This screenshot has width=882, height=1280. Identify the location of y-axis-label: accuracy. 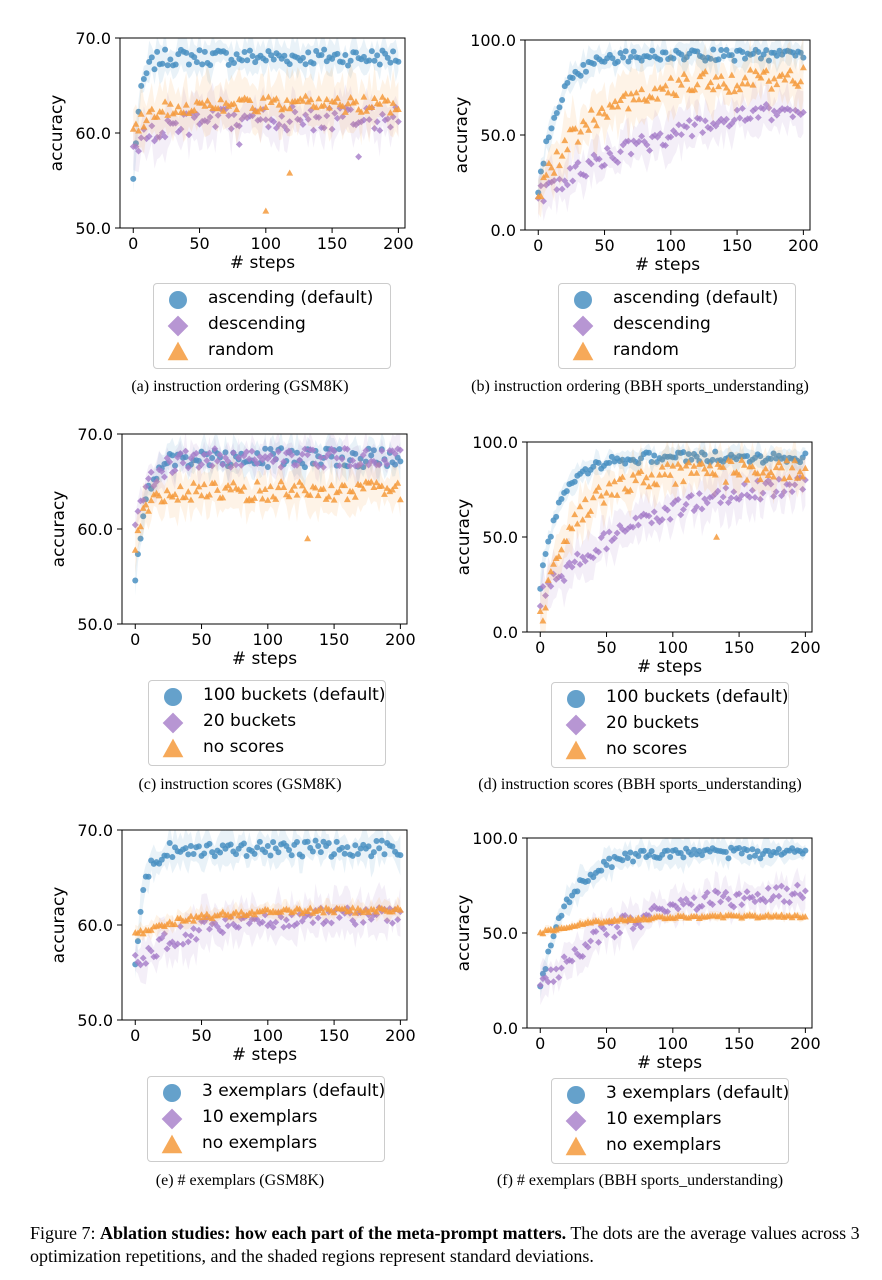
(464, 537).